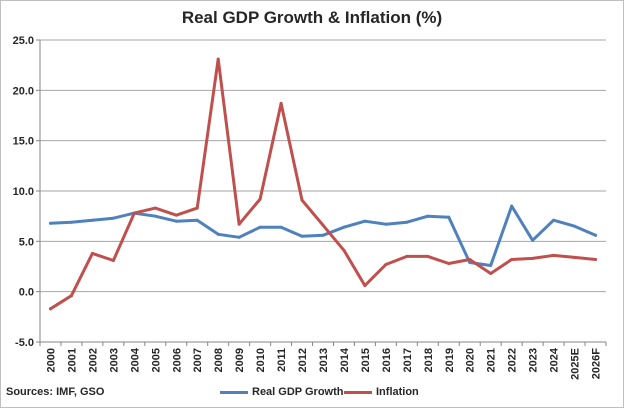 The image size is (624, 408). Describe the element at coordinates (23, 41) in the screenshot. I see `y-tick-label: 25.0` at that location.